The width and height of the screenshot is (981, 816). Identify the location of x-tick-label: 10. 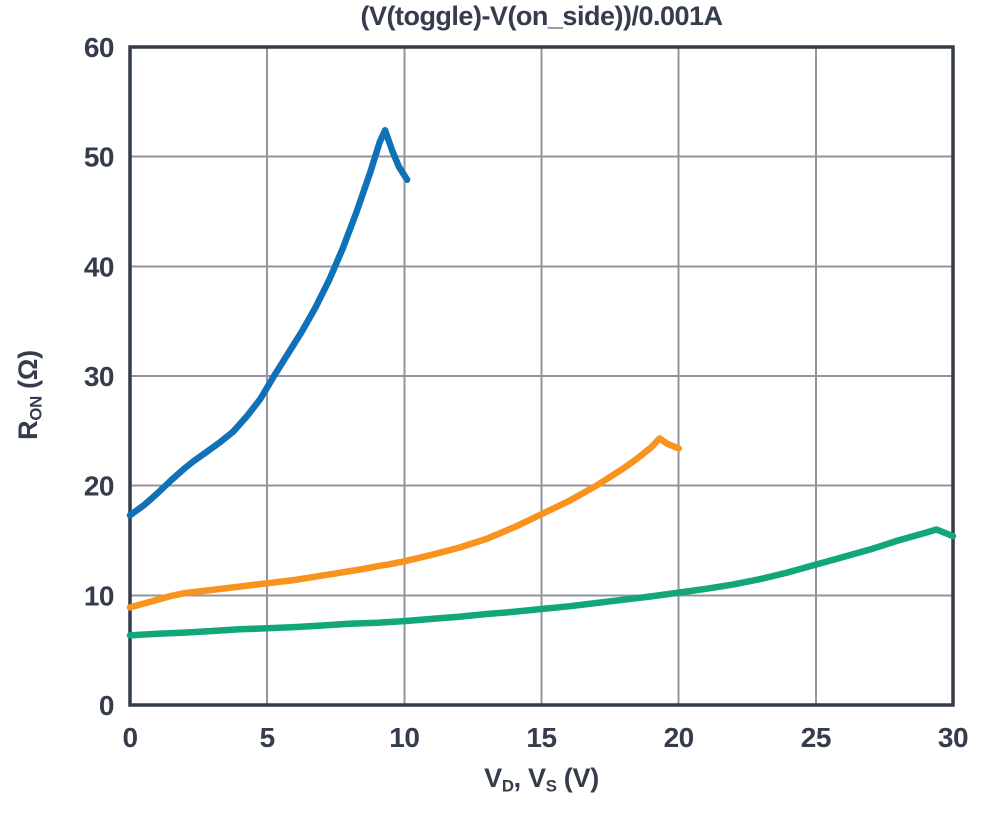
(404, 737).